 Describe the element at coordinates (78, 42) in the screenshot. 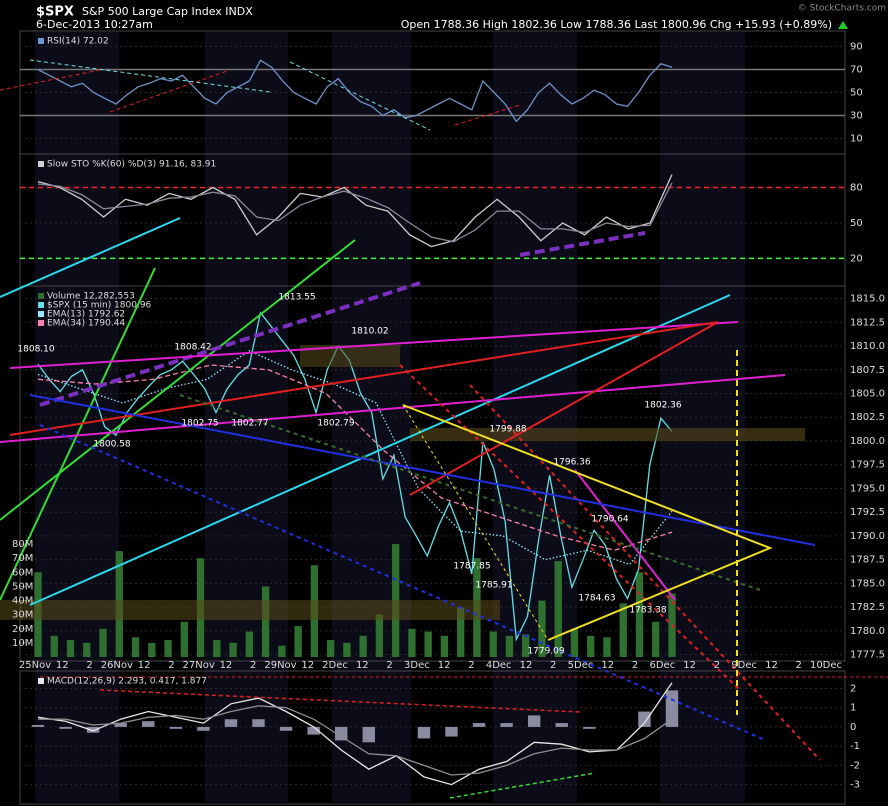

I see `legend-label: RSI(14) 72.02` at that location.